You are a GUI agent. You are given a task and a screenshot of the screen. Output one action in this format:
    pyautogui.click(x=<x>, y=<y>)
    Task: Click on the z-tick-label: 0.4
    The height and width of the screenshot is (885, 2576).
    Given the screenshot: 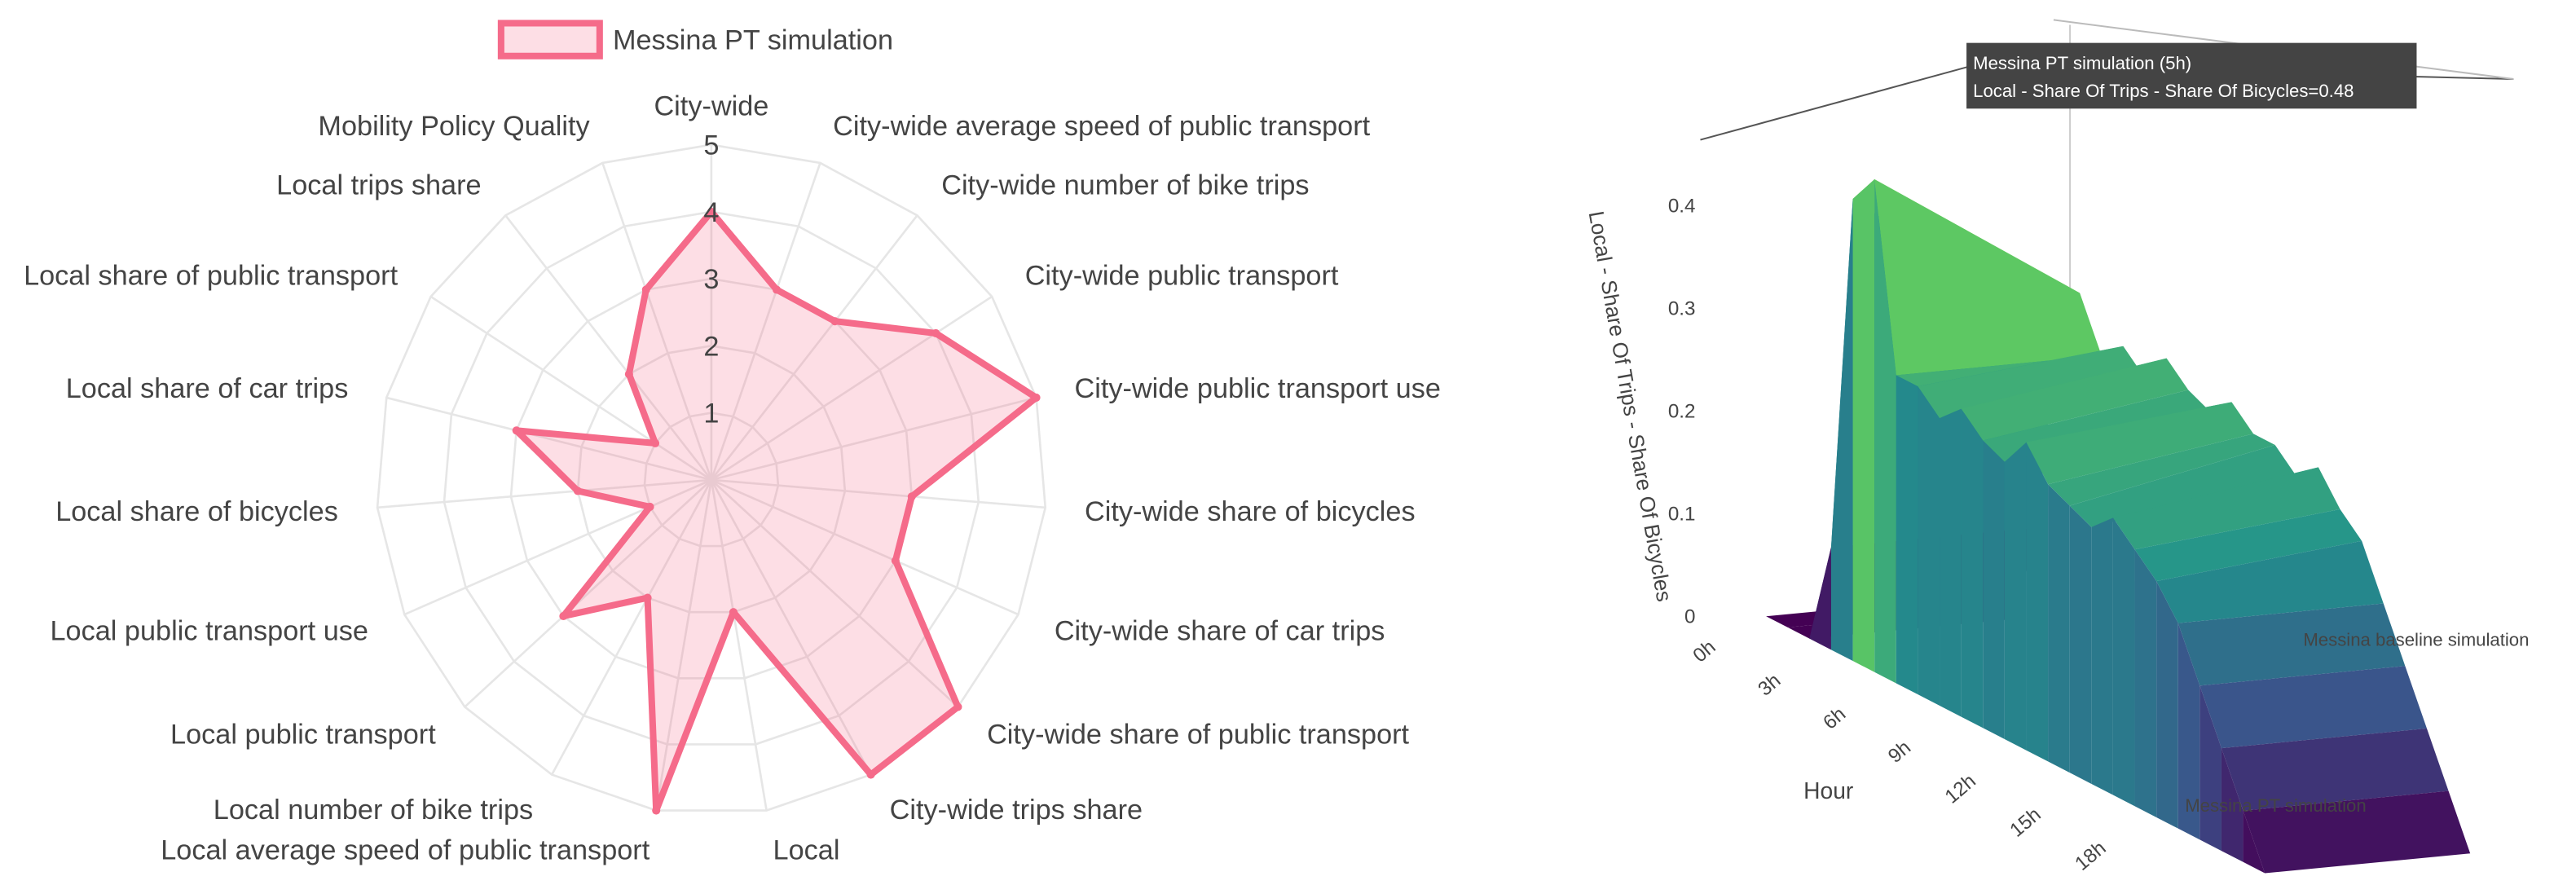 What is the action you would take?
    pyautogui.click(x=1682, y=206)
    